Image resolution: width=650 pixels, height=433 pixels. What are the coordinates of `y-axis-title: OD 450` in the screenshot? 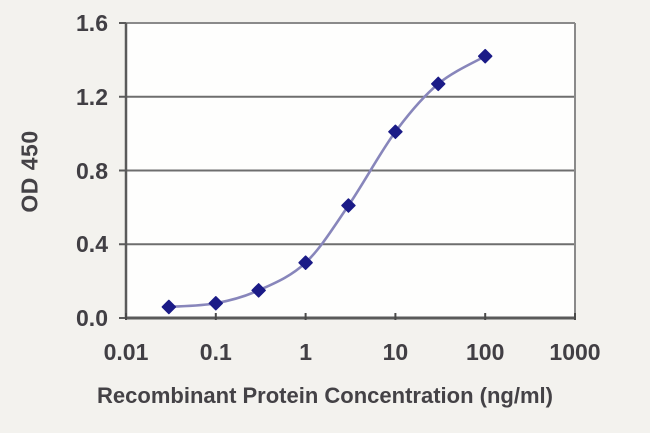 It's located at (29, 171).